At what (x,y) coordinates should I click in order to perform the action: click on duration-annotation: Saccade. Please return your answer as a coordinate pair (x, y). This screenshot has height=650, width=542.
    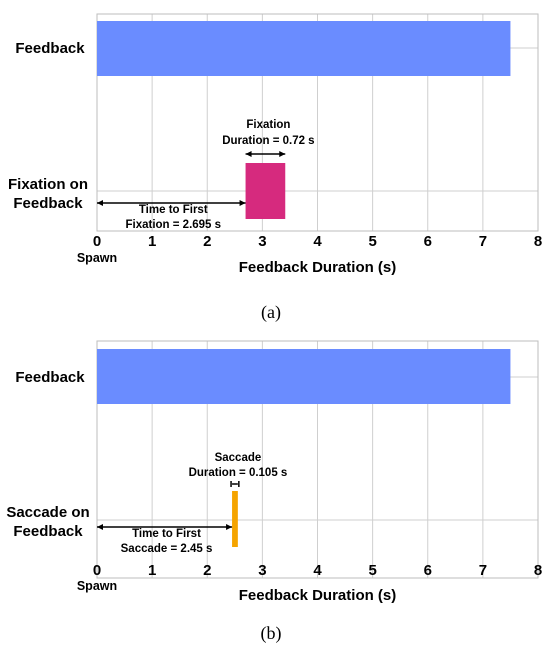
    Looking at the image, I should click on (238, 458).